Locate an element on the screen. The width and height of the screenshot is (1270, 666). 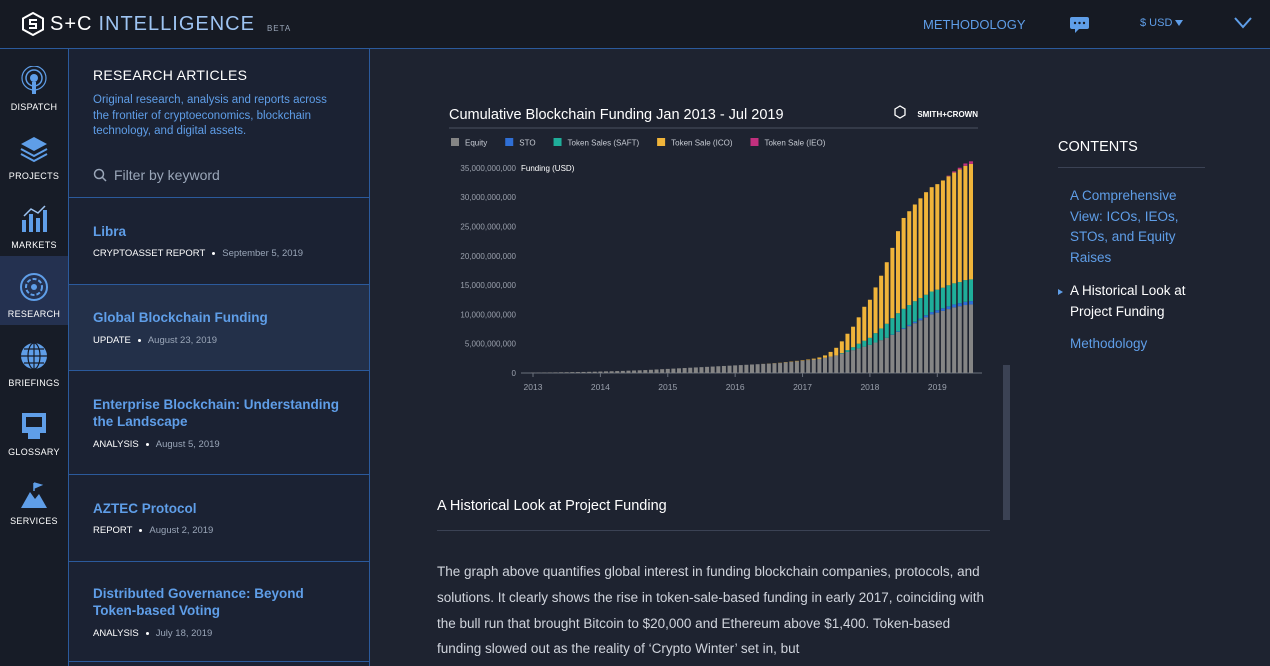
article-item: AZTEC Protocol REPORT August 2, 2019 is located at coordinates (219, 518).